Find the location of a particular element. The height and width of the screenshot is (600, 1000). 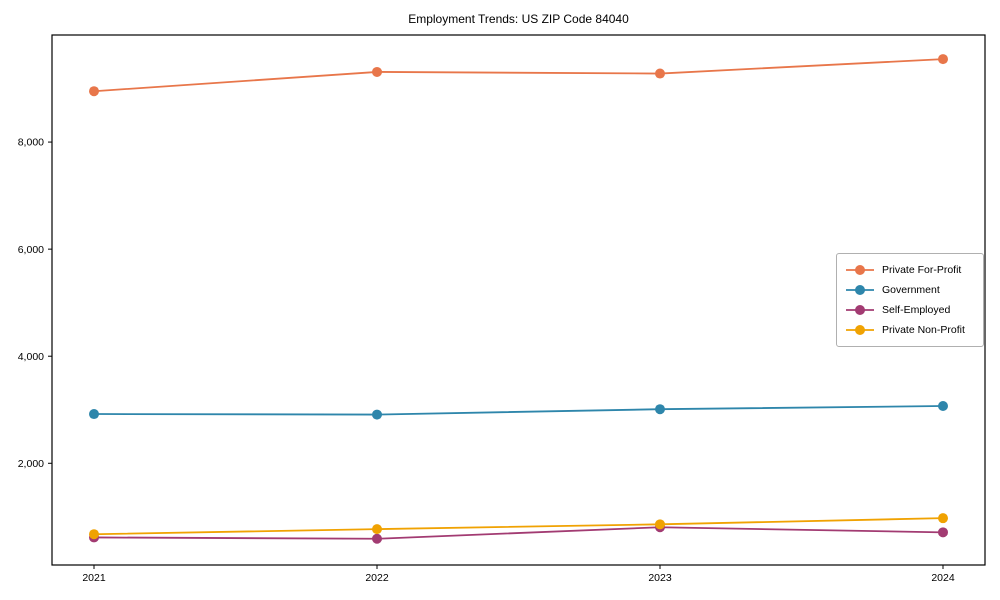

legend-item: Government is located at coordinates (910, 290).